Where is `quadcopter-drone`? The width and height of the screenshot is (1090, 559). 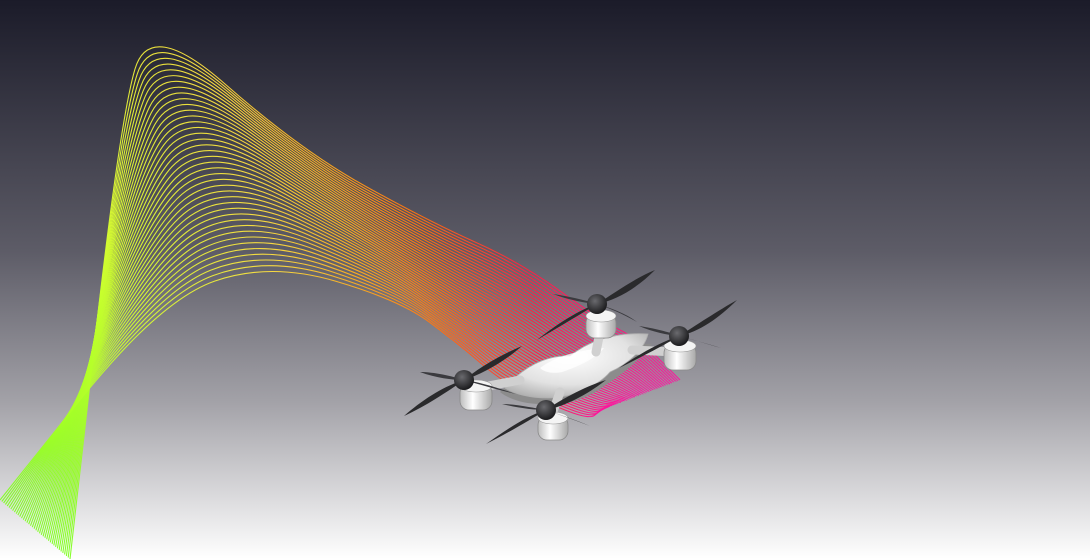 quadcopter-drone is located at coordinates (570, 357).